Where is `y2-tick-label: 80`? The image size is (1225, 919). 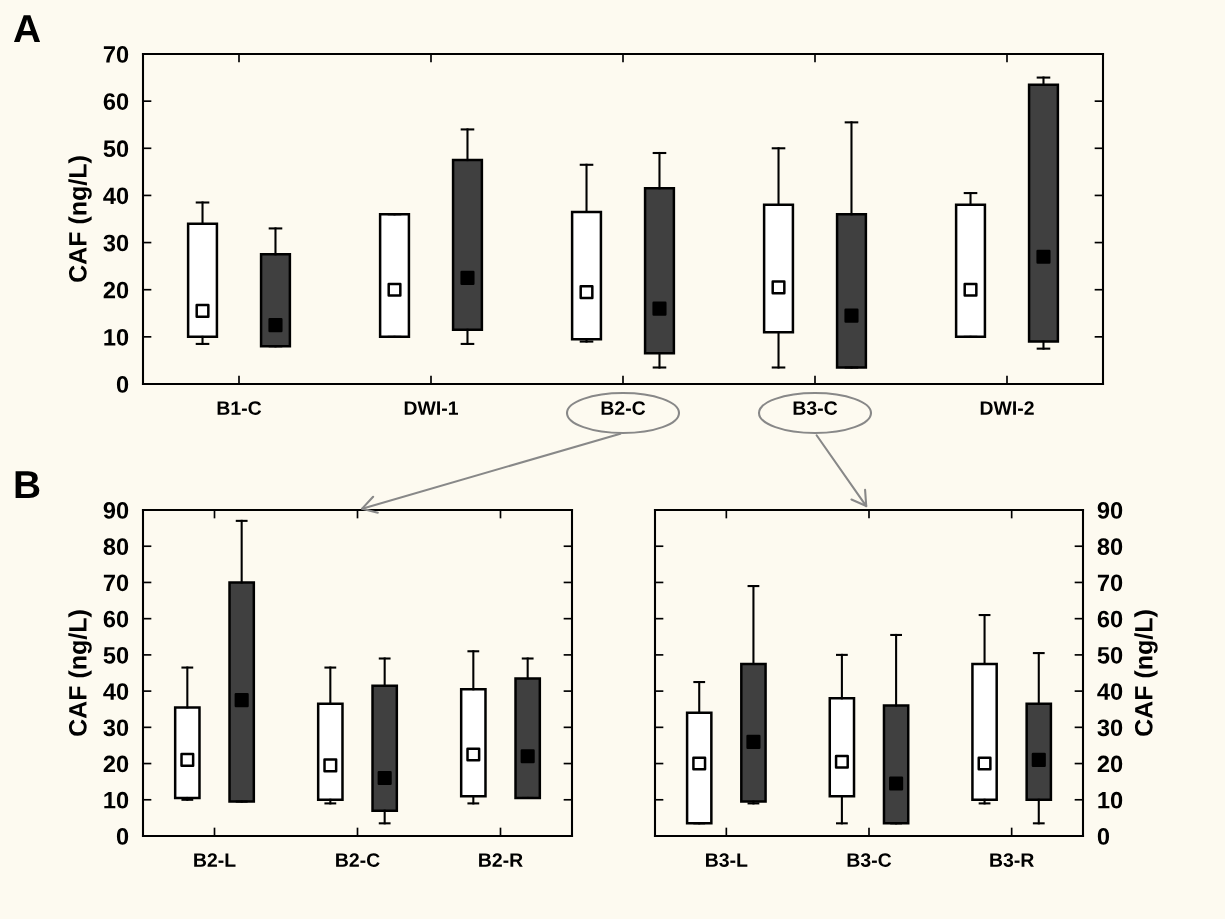
y2-tick-label: 80 is located at coordinates (1110, 547).